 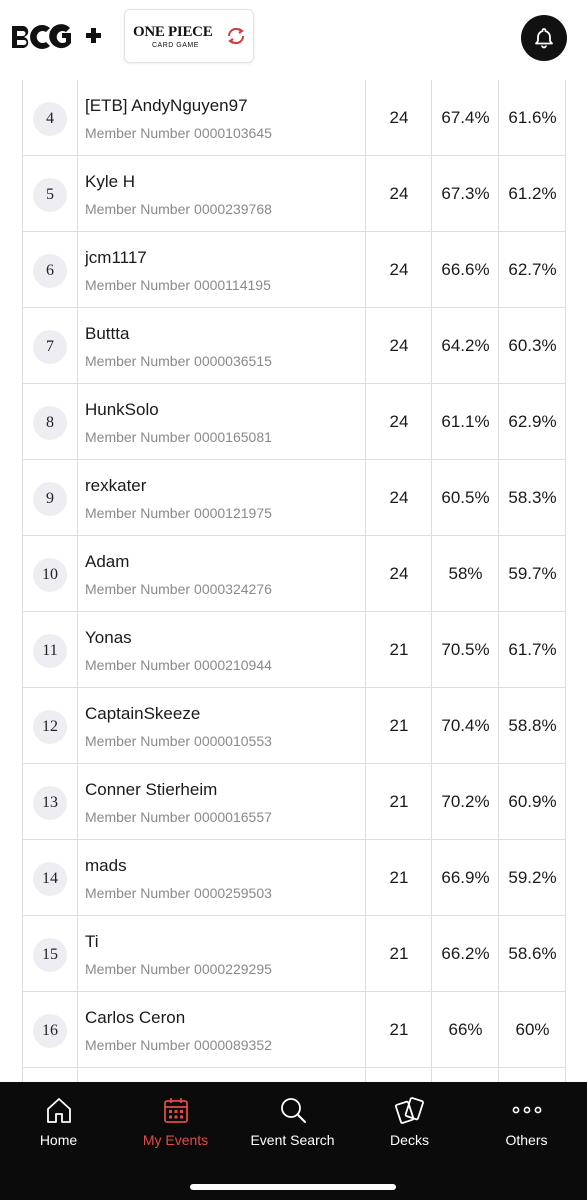 What do you see at coordinates (233, 741) in the screenshot?
I see `member-number-value: 0000010553` at bounding box center [233, 741].